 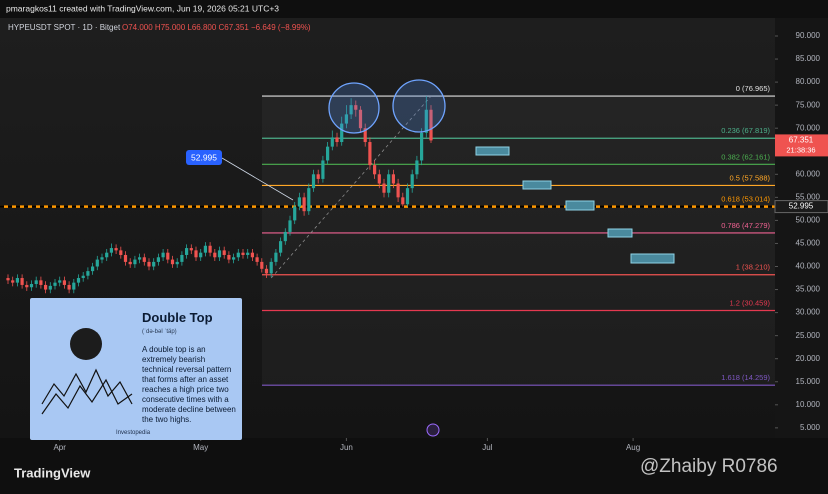 I want to click on fib-label: 0.5 (57.588), so click(x=750, y=177).